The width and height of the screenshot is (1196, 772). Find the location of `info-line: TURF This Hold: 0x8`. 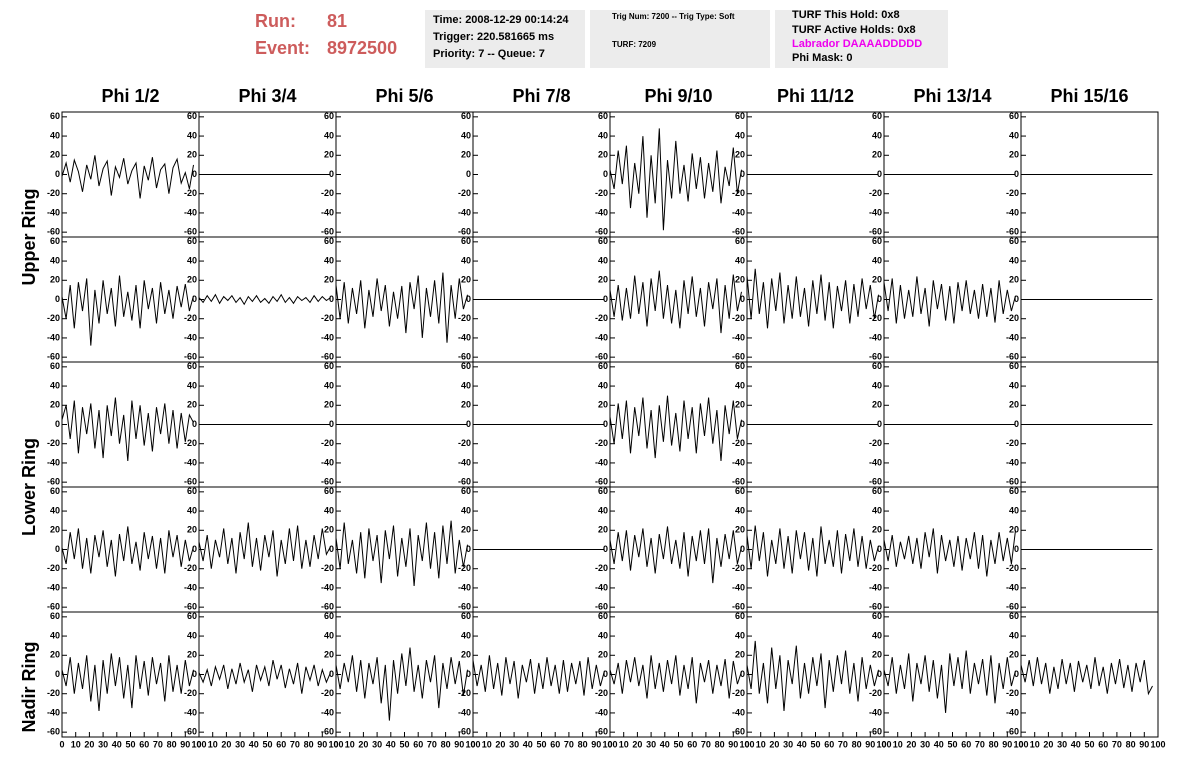

info-line: TURF This Hold: 0x8 is located at coordinates (846, 15).